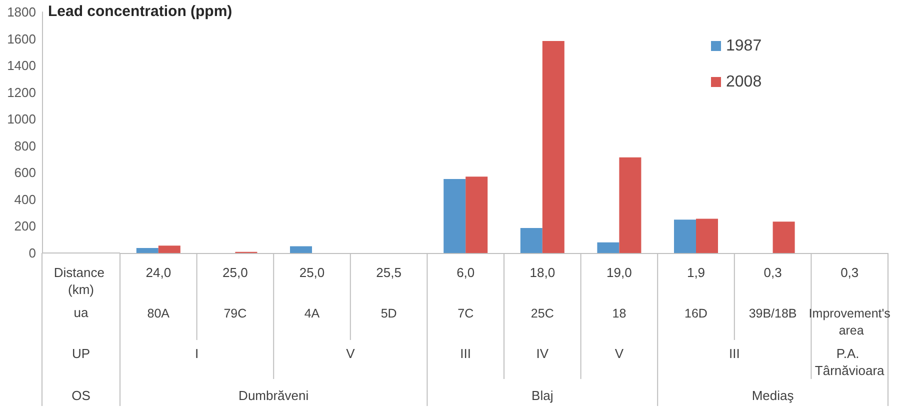  What do you see at coordinates (466, 313) in the screenshot?
I see `x-tick-label: 7C` at bounding box center [466, 313].